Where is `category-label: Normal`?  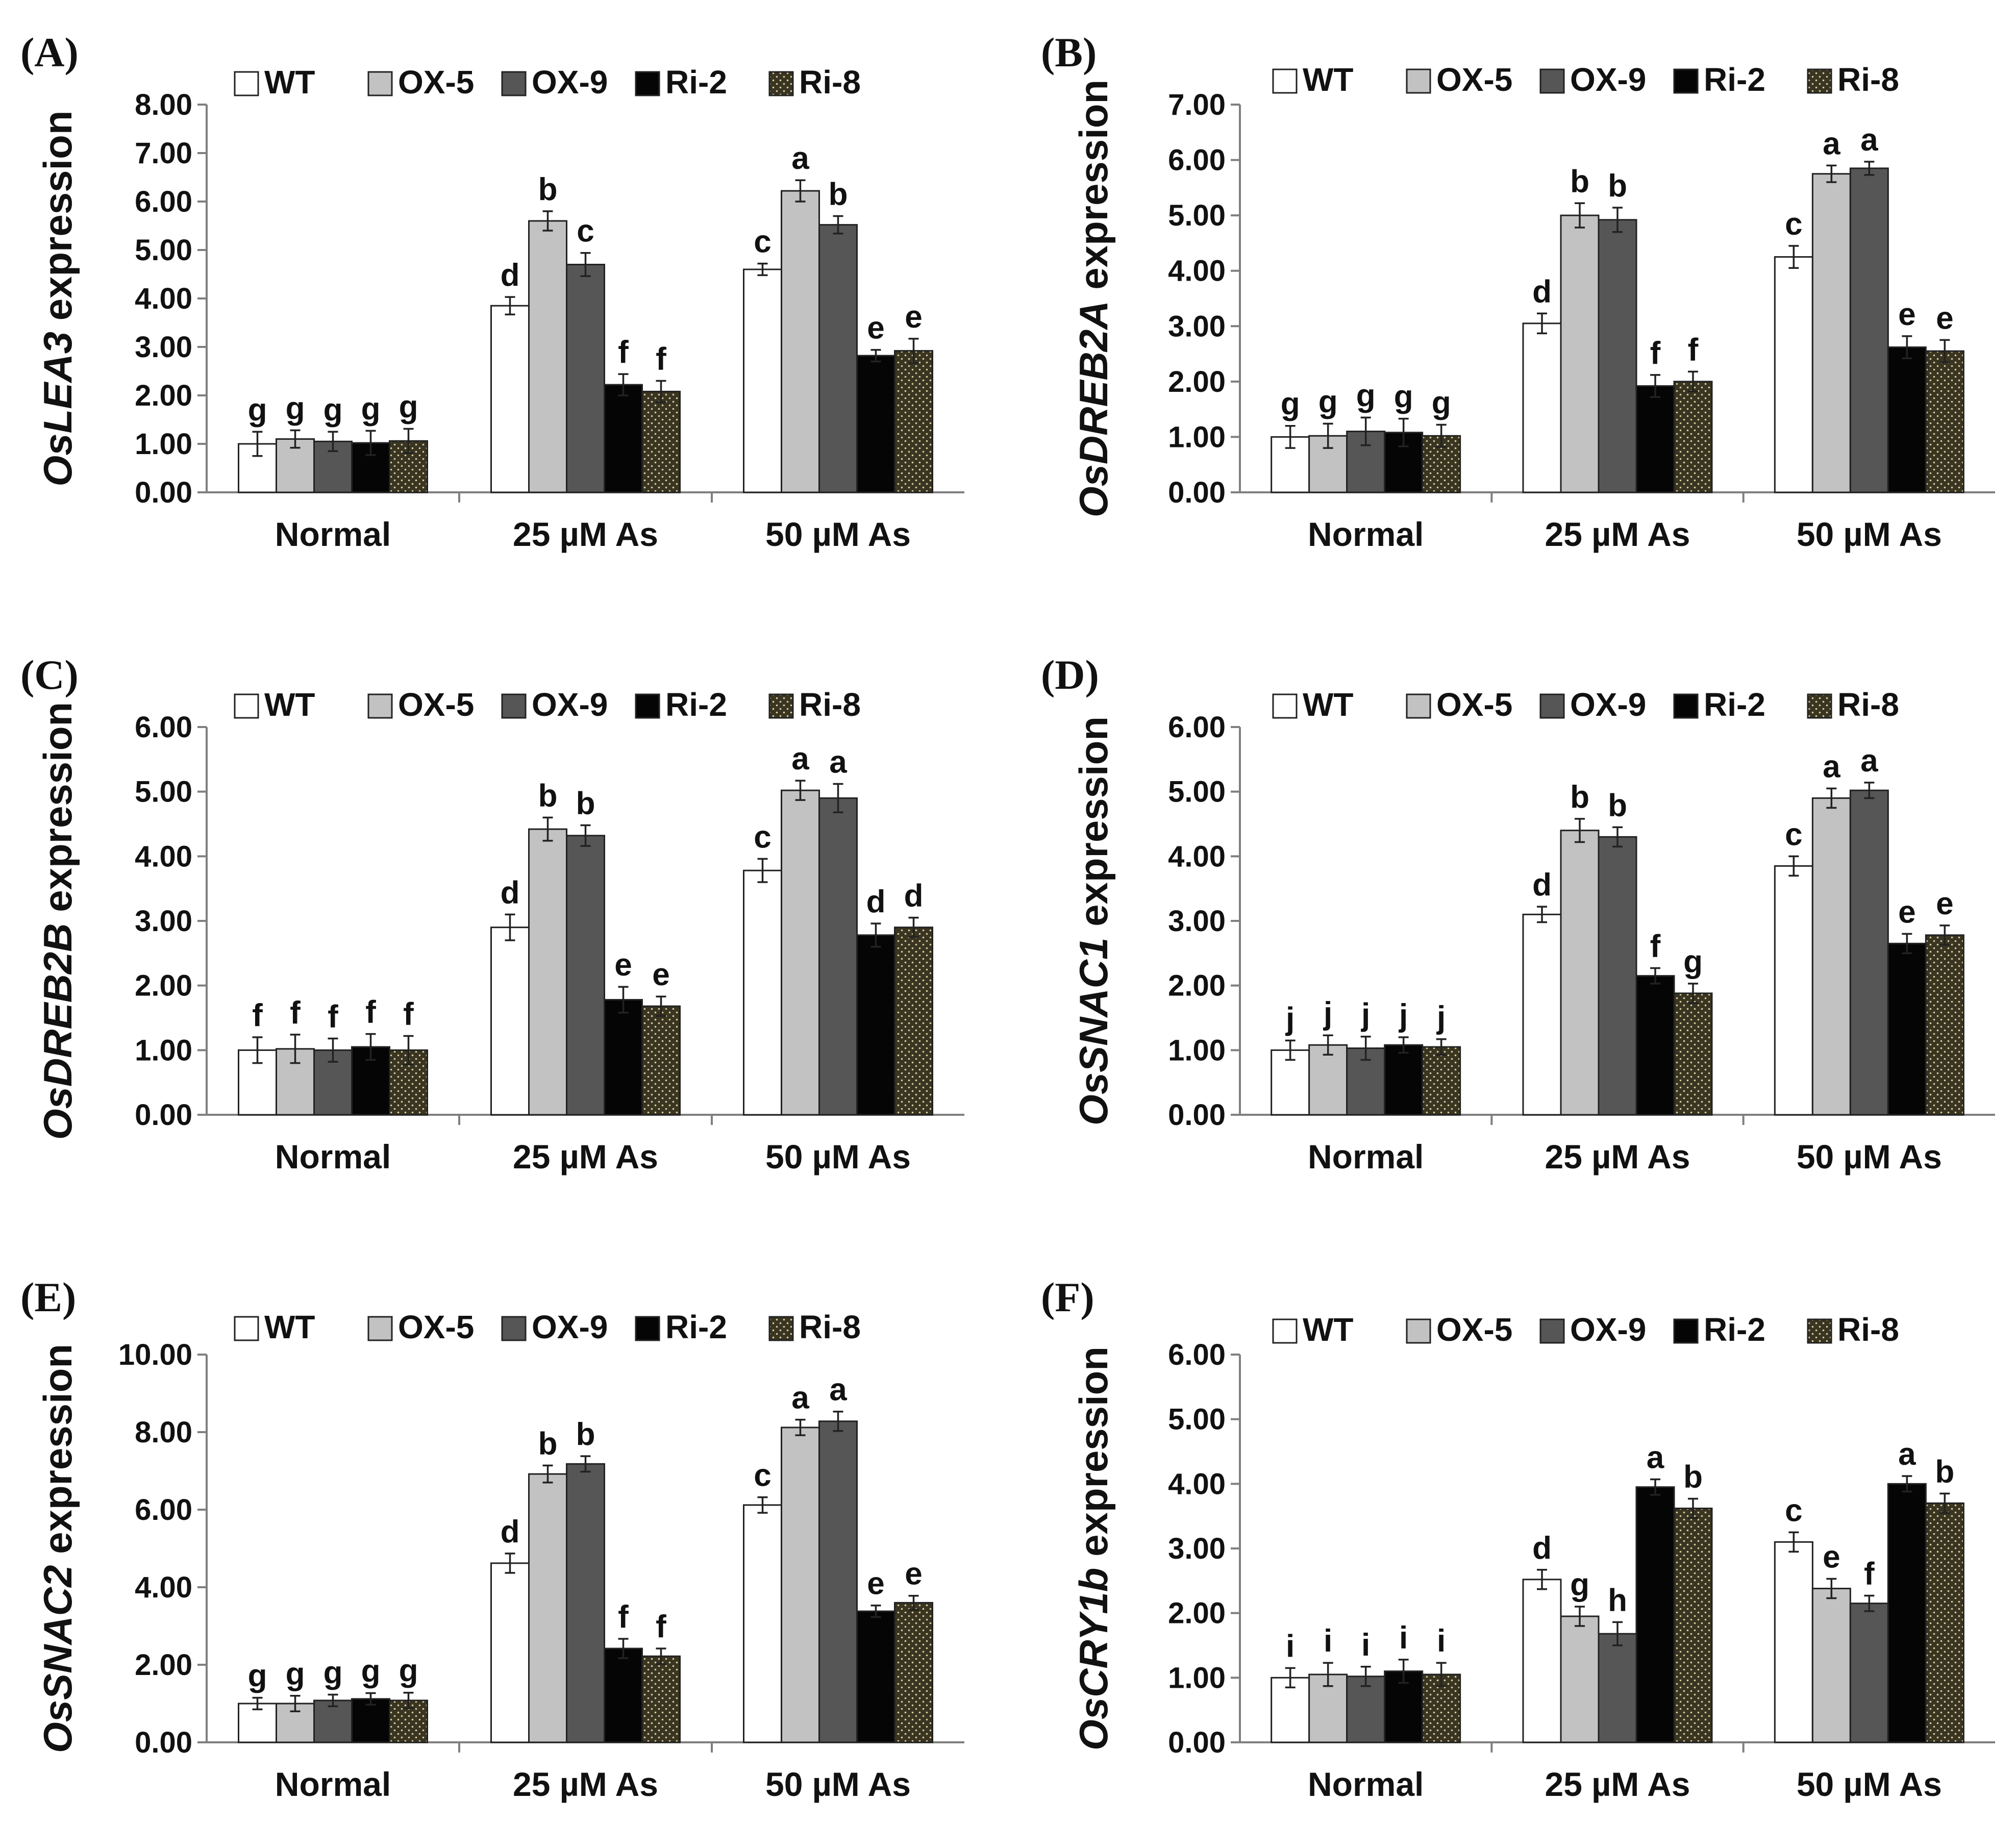 category-label: Normal is located at coordinates (333, 1156).